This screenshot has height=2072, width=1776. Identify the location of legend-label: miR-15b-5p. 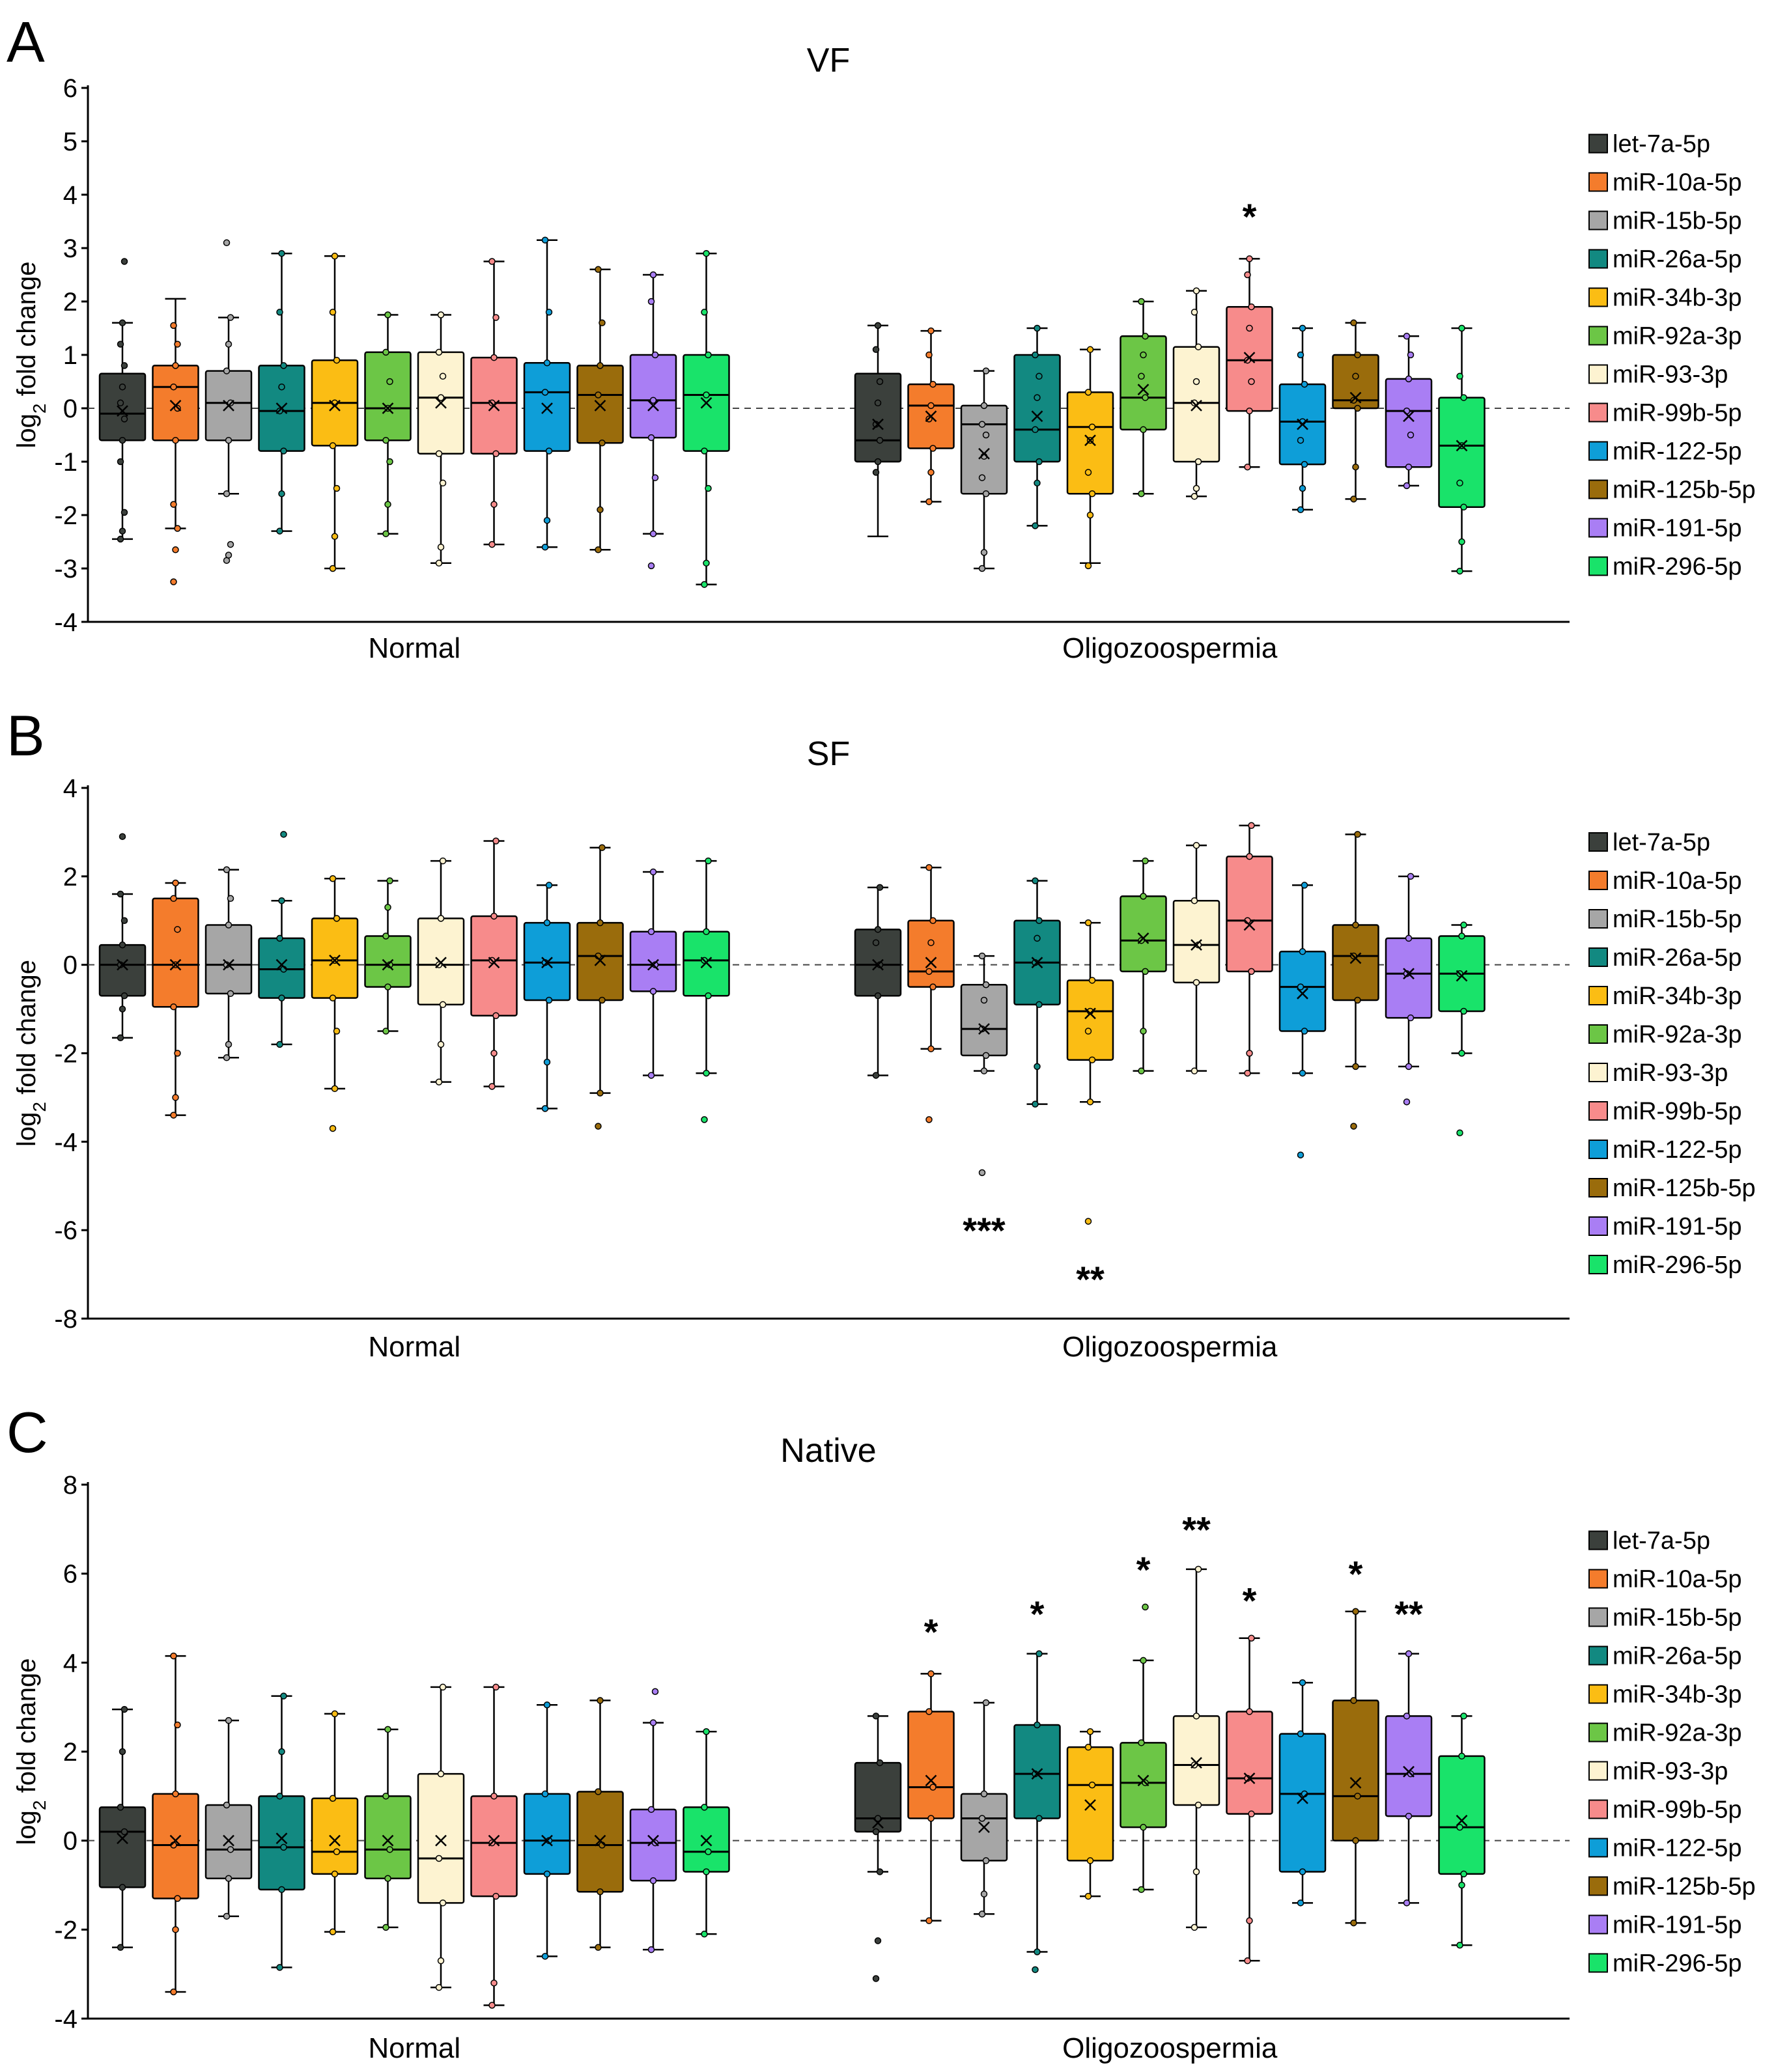
(1677, 1618).